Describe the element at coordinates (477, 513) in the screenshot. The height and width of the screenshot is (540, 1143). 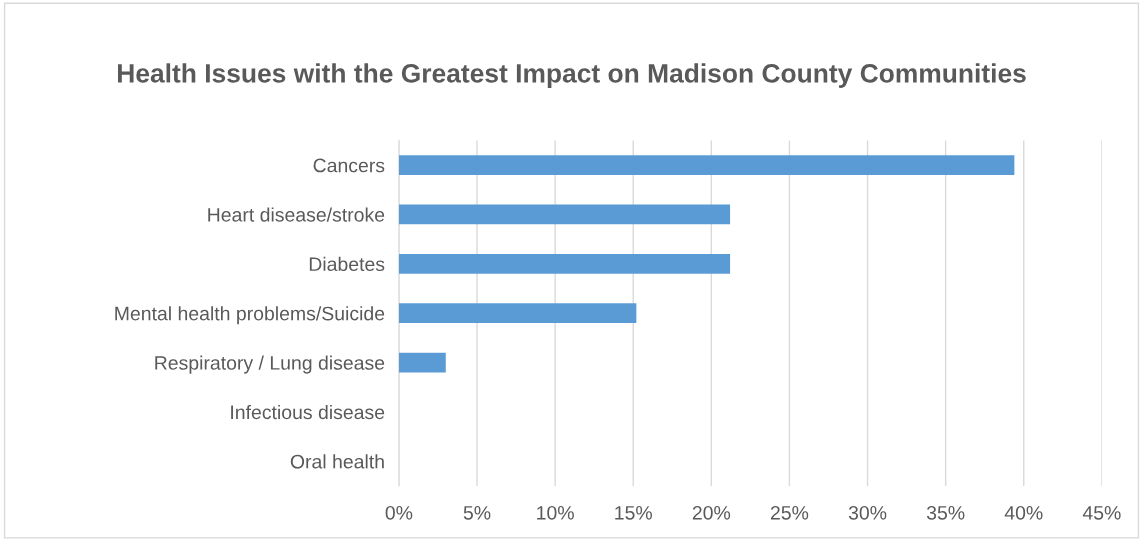
I see `x-tick-label: 5%` at that location.